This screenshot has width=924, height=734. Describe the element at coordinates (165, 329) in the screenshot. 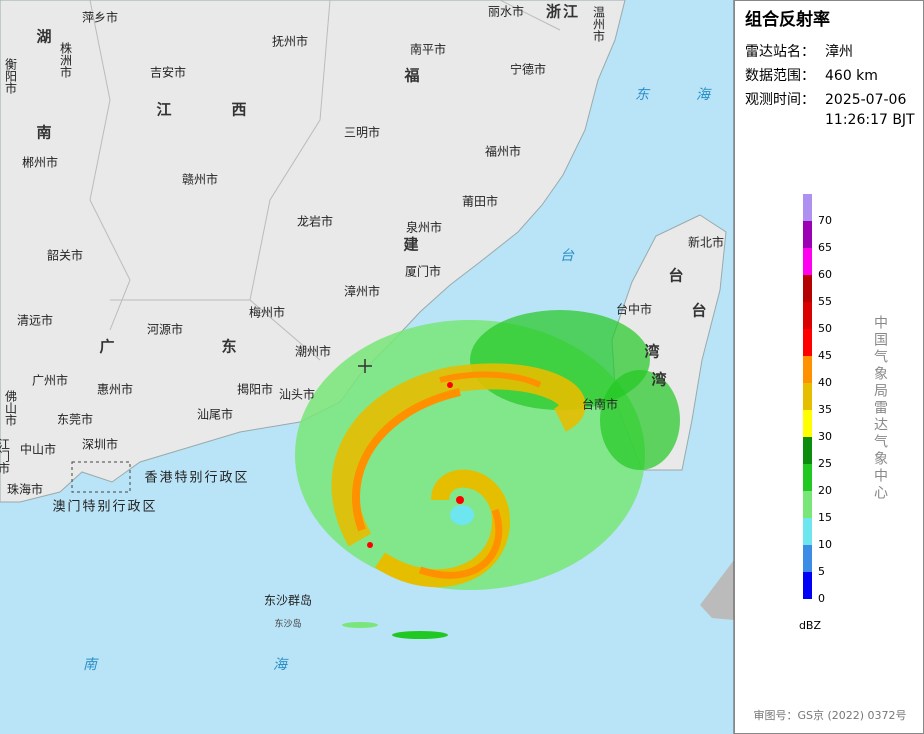

I see `map-label: 河源市` at that location.